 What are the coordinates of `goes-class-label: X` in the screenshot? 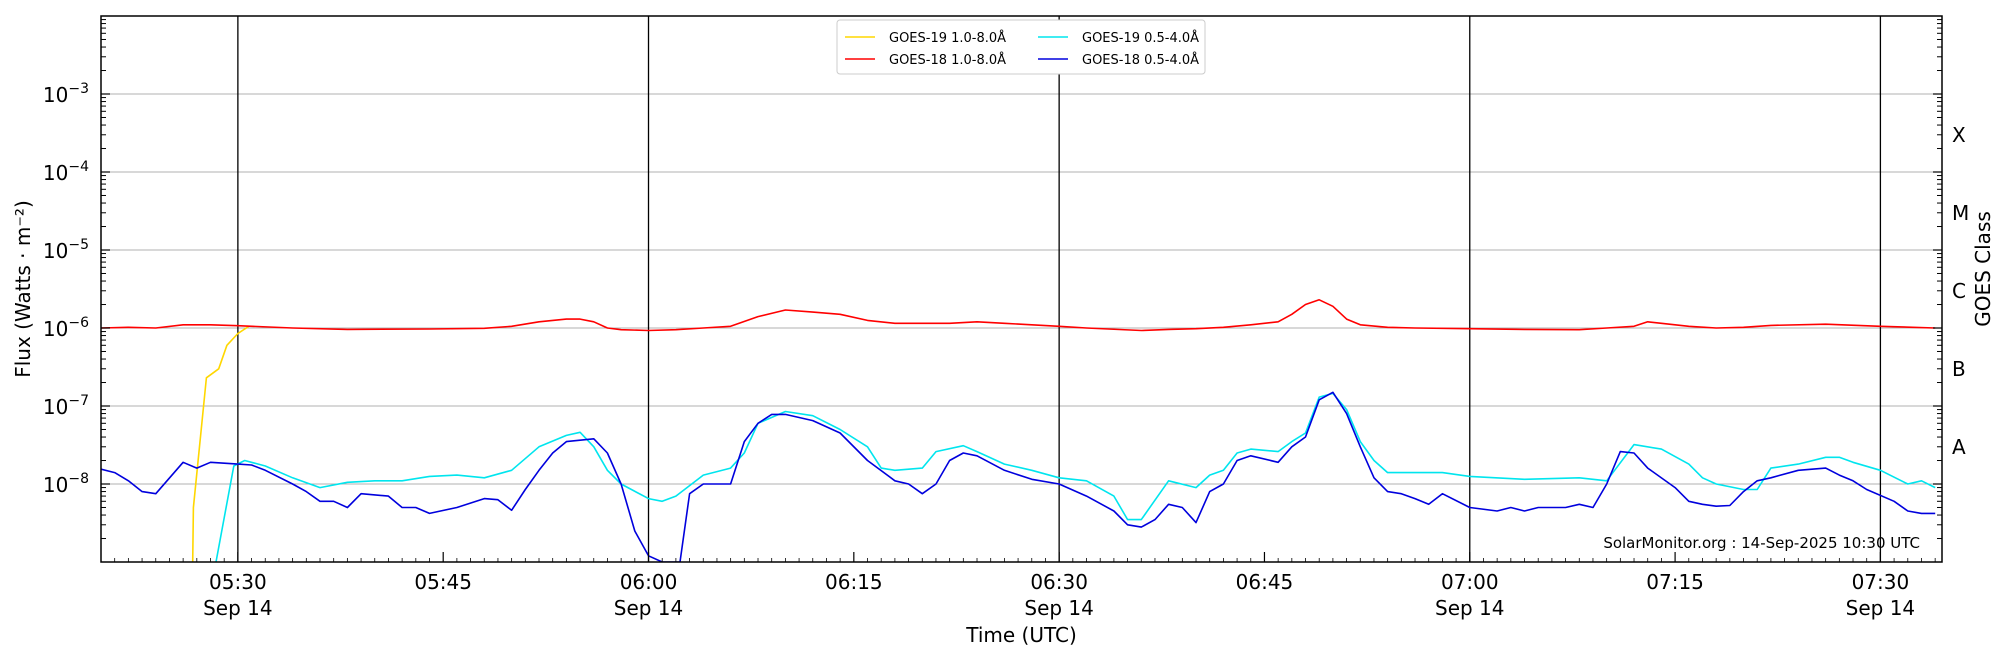 It's located at (1959, 135).